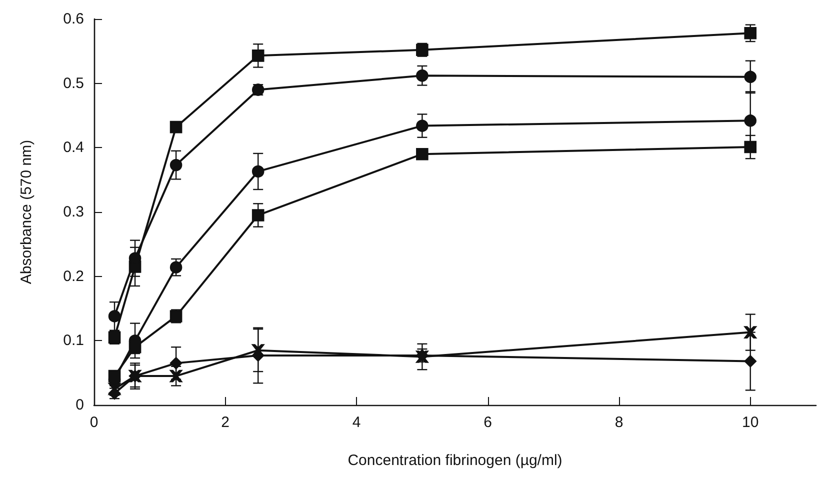  I want to click on x-tick-label: 2, so click(225, 422).